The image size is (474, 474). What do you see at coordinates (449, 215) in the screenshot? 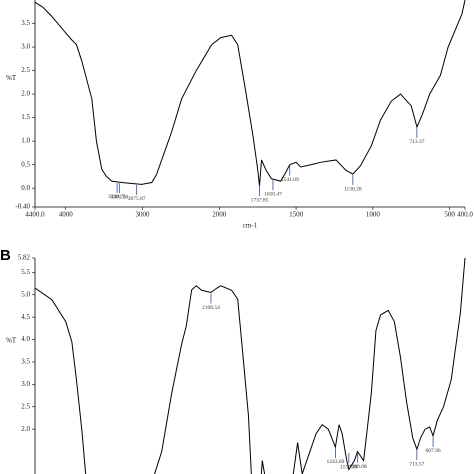
I see `x-tick-label: 500` at bounding box center [449, 215].